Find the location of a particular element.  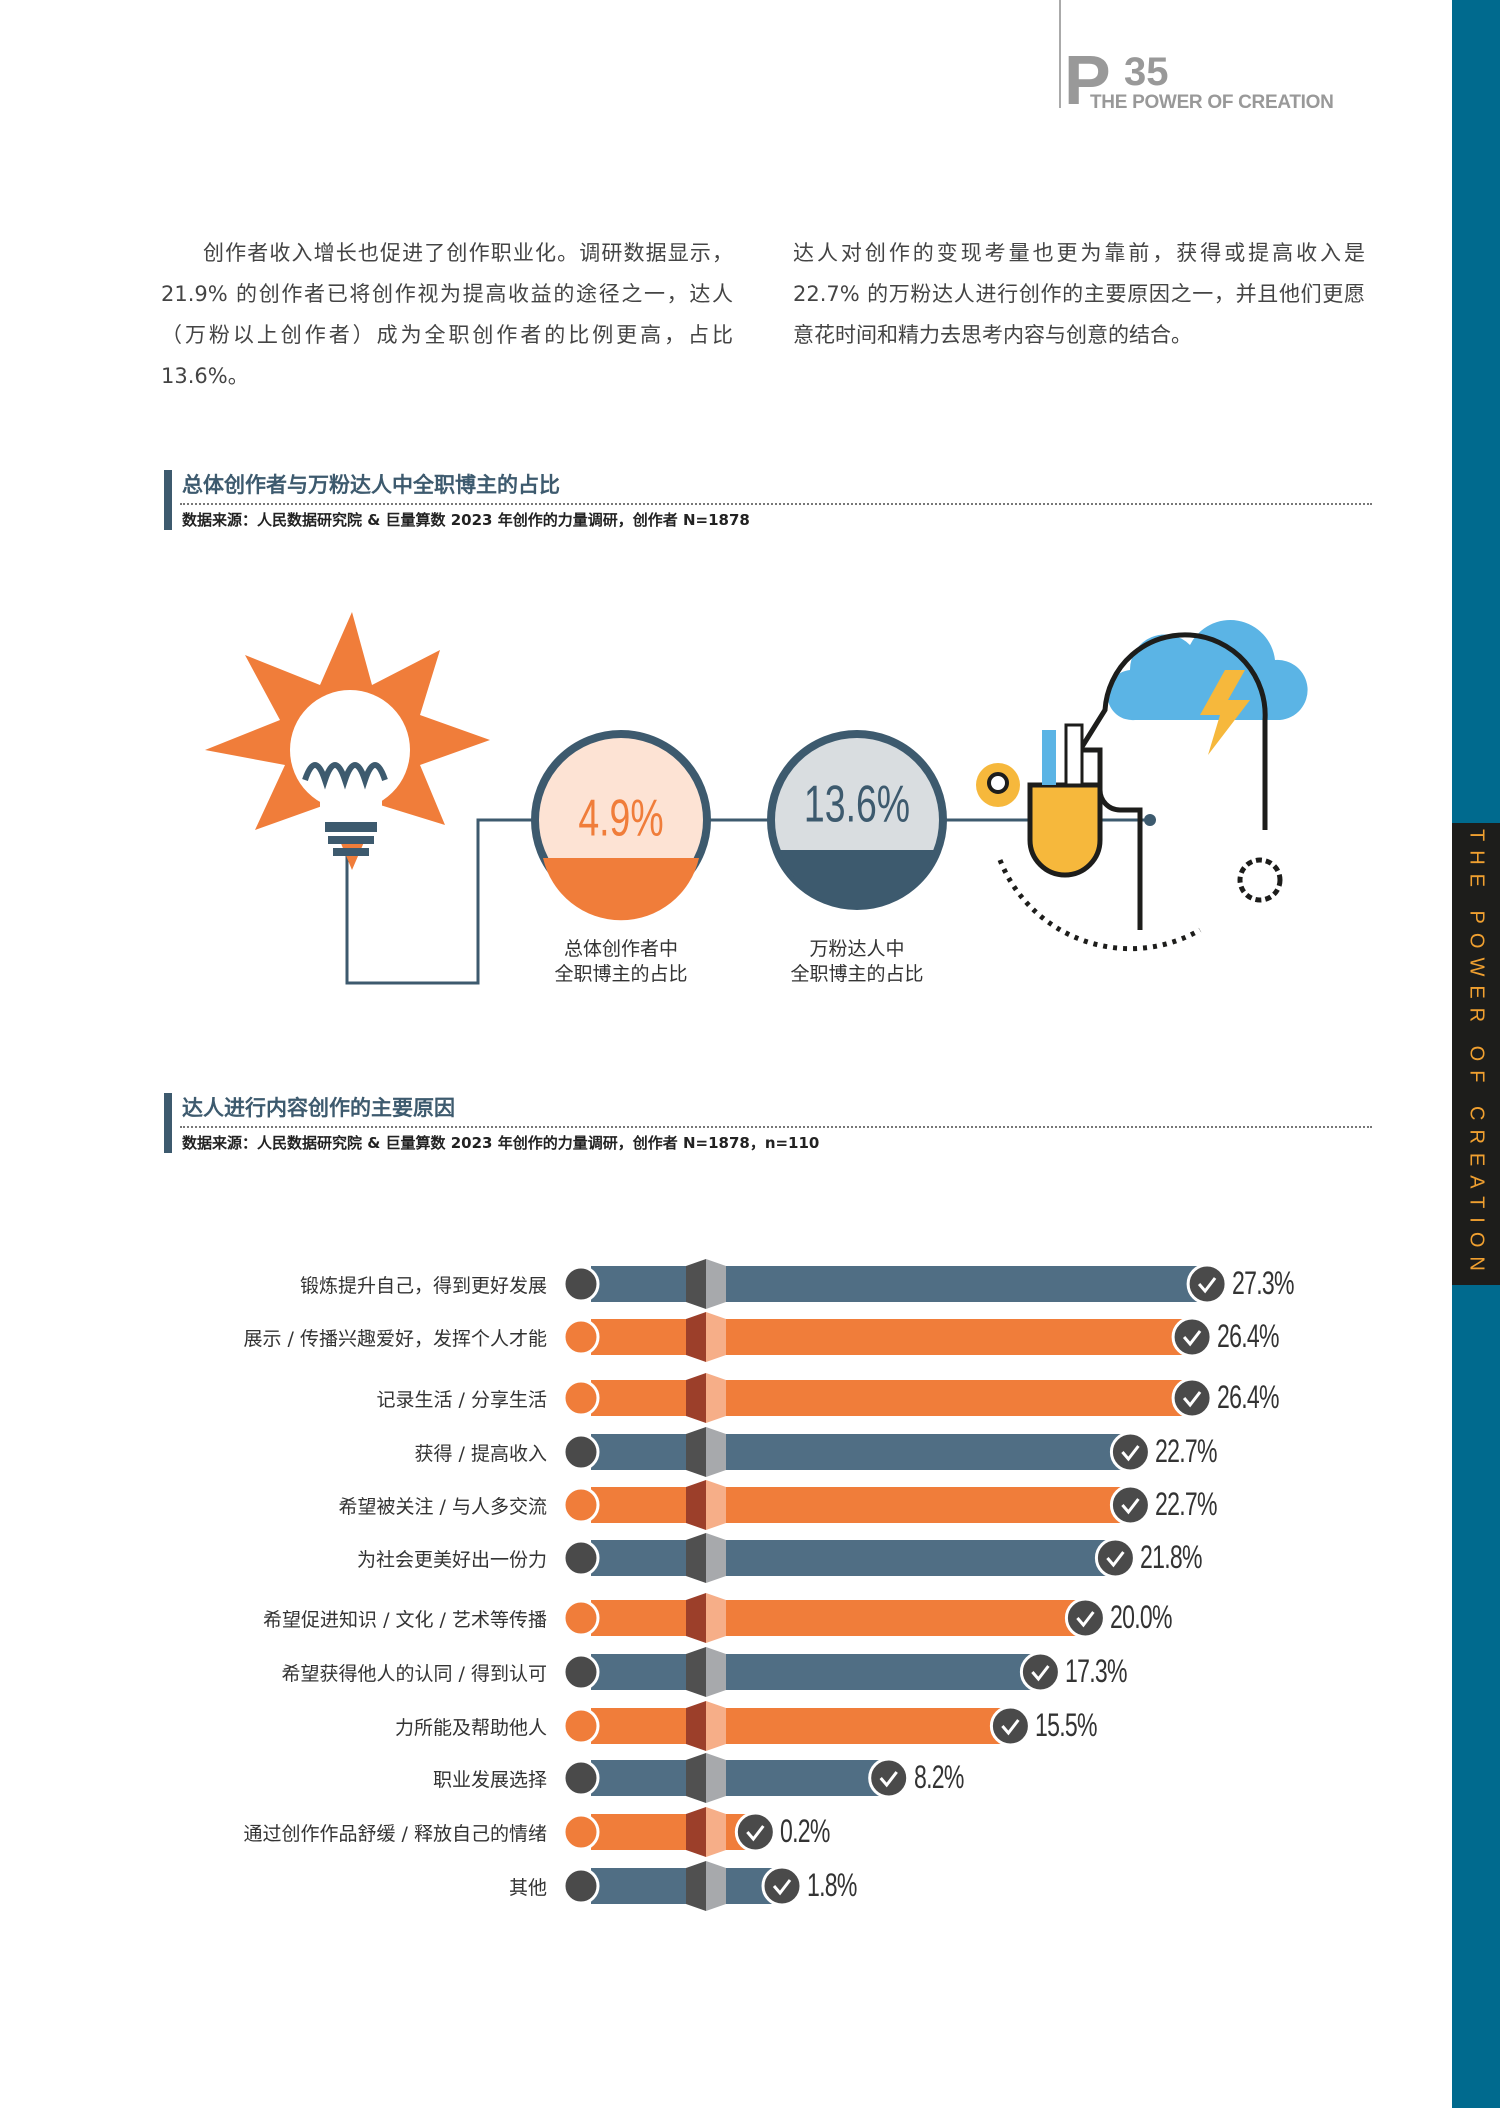

page-number-value: 35 is located at coordinates (1146, 72).